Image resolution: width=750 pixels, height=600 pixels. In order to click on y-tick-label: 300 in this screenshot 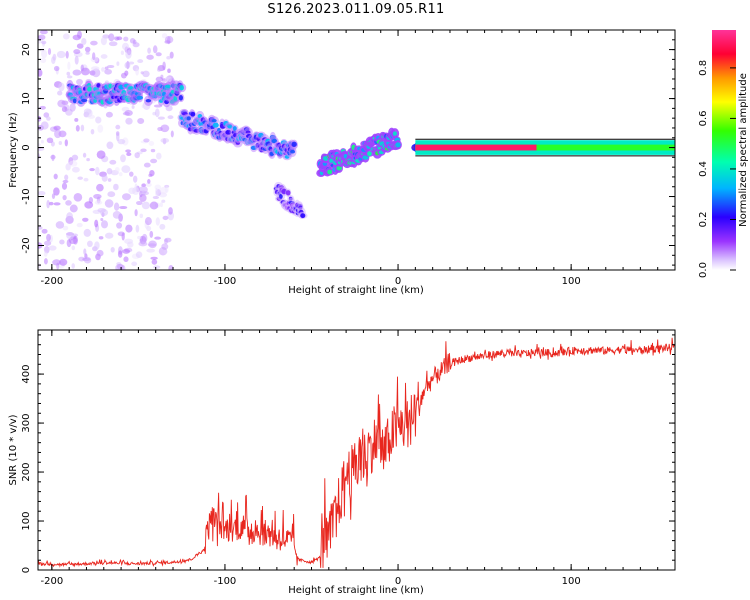, I will do `click(26, 423)`.